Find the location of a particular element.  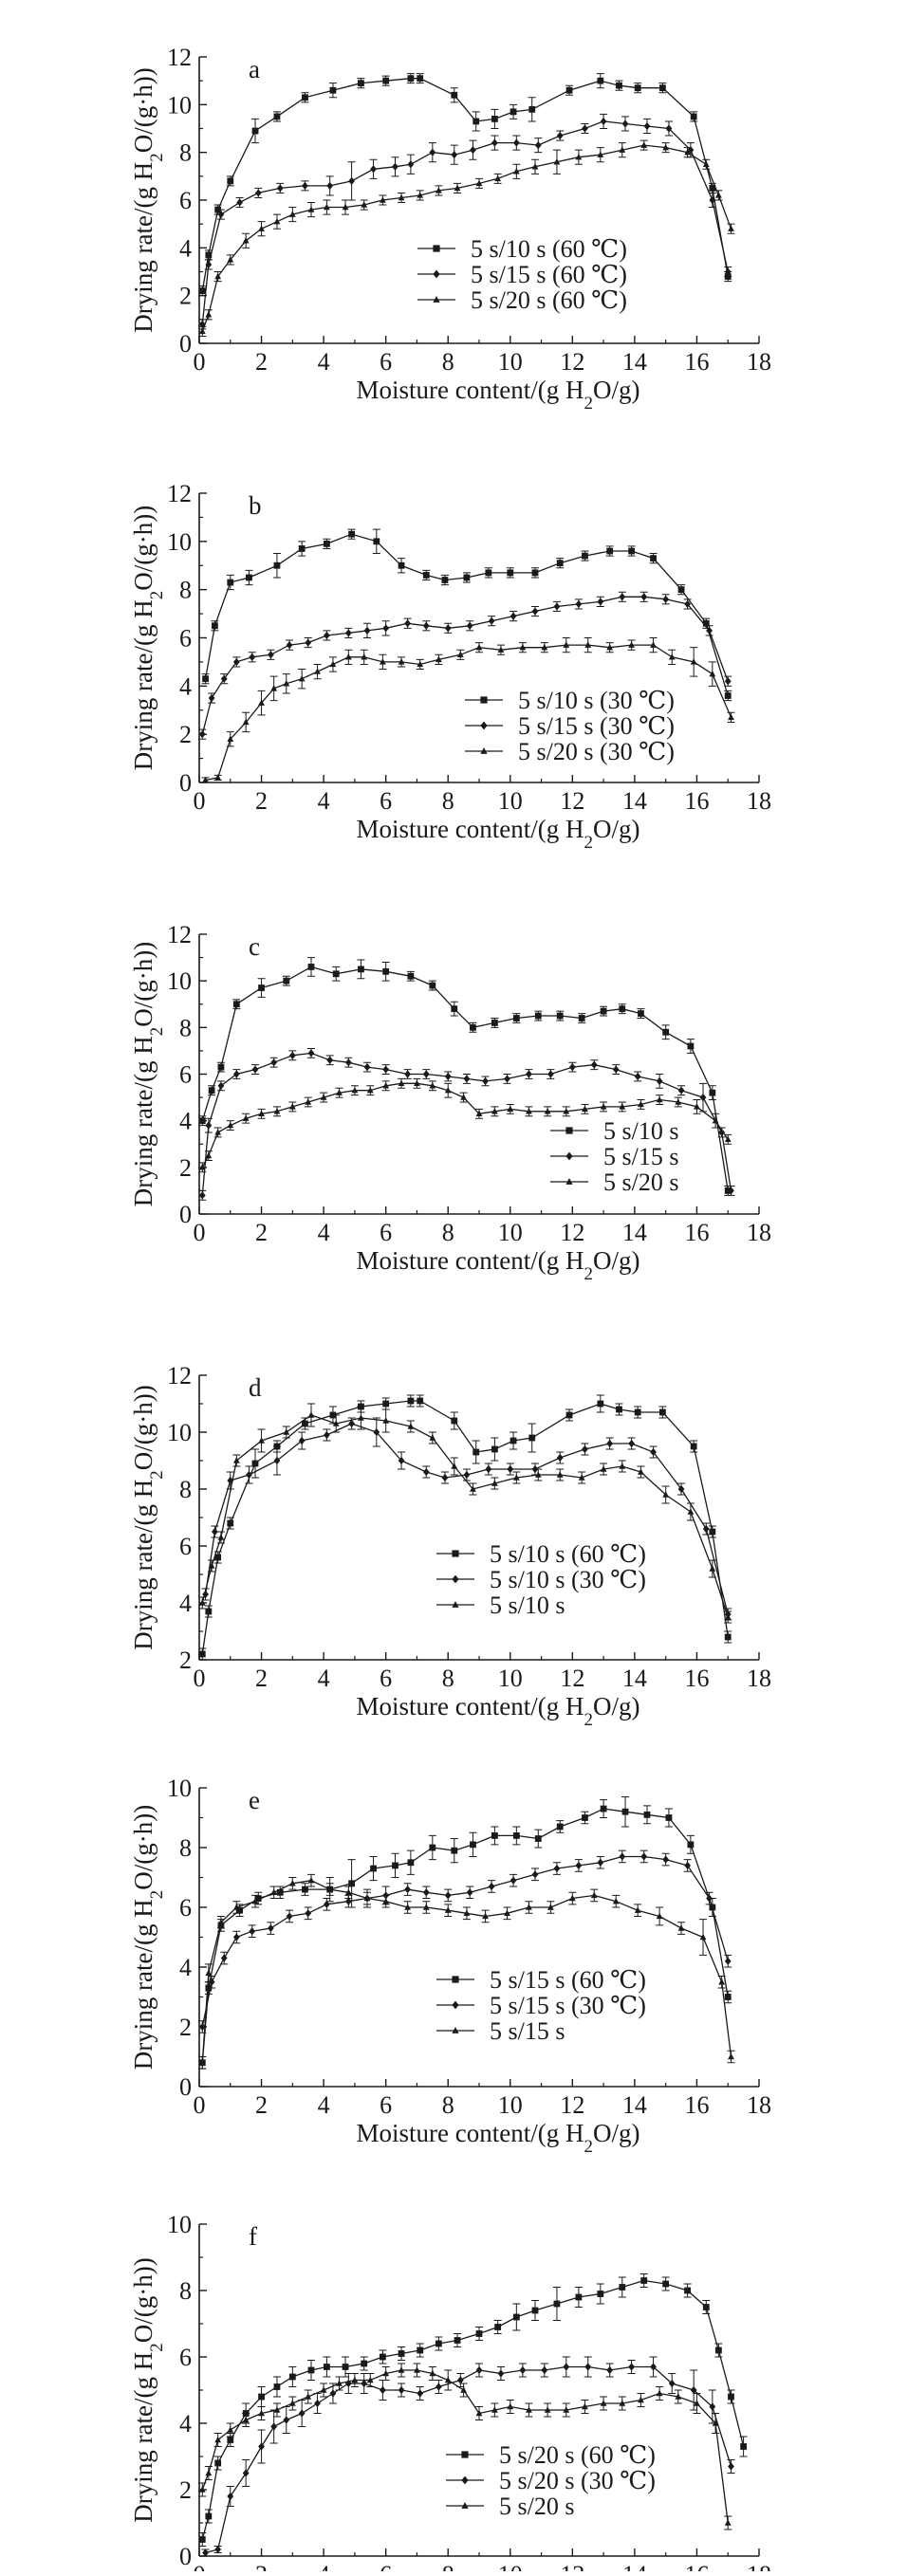

y-tick-label: 2 is located at coordinates (185, 296).